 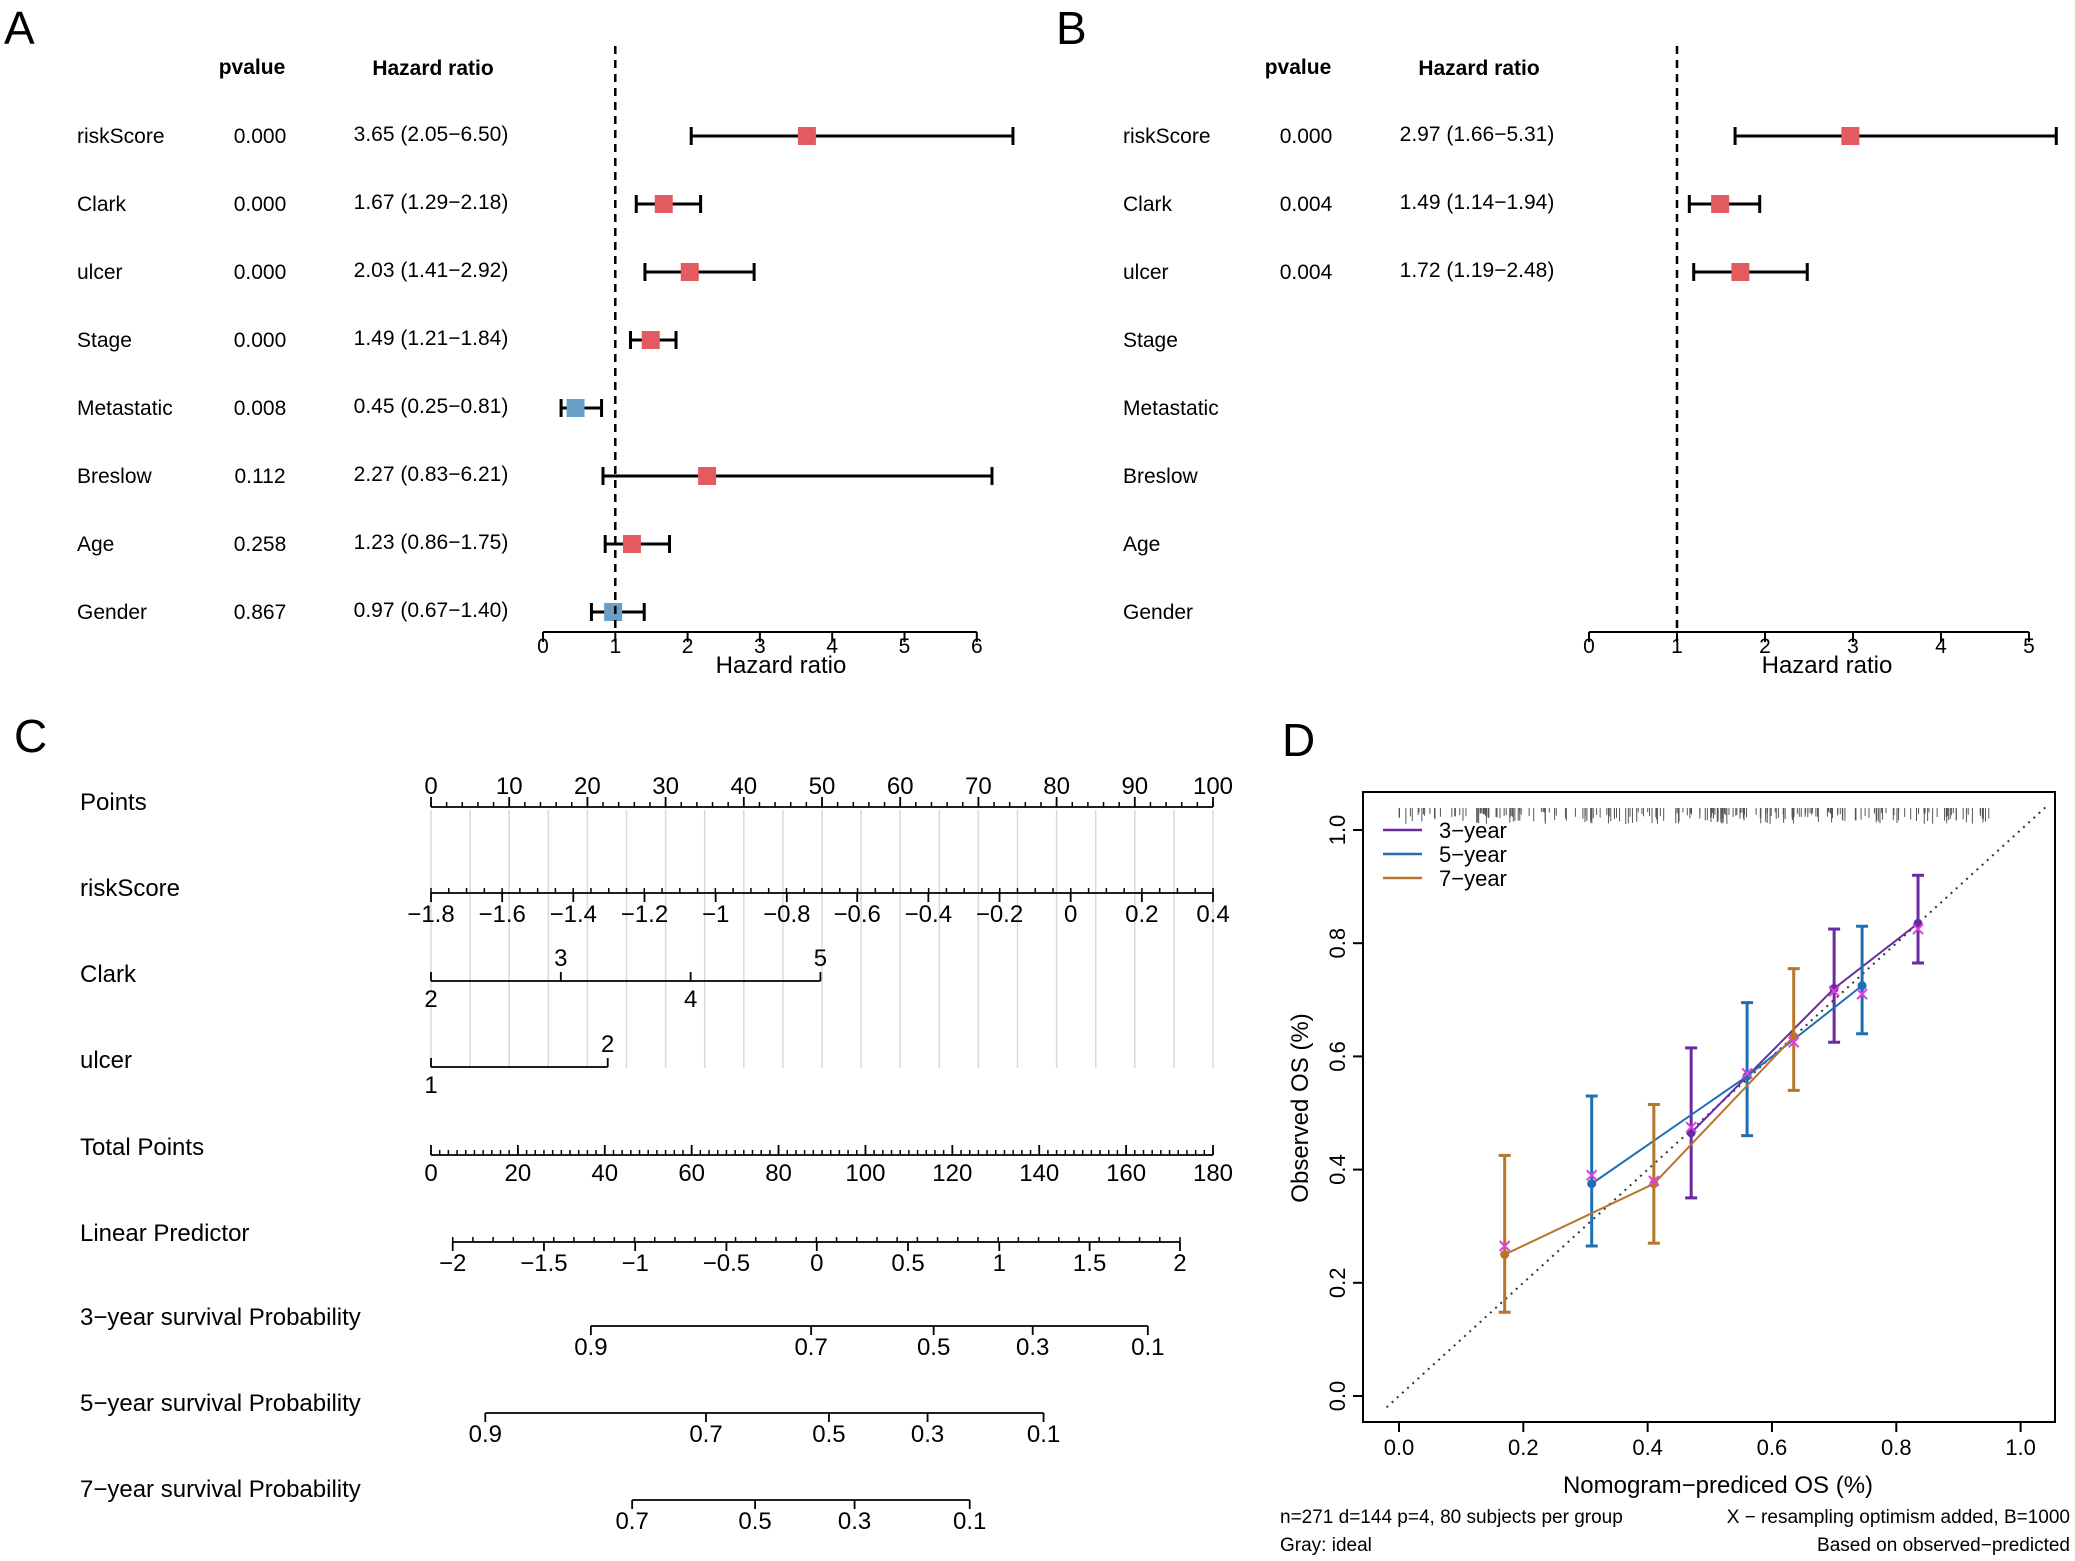 I want to click on legend-label: 5−year, so click(x=1473, y=854).